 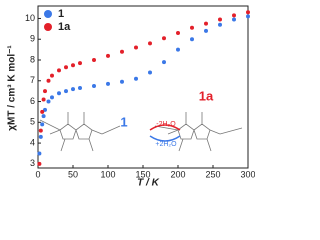 I want to click on annotation: +2H₂O, so click(x=166, y=144).